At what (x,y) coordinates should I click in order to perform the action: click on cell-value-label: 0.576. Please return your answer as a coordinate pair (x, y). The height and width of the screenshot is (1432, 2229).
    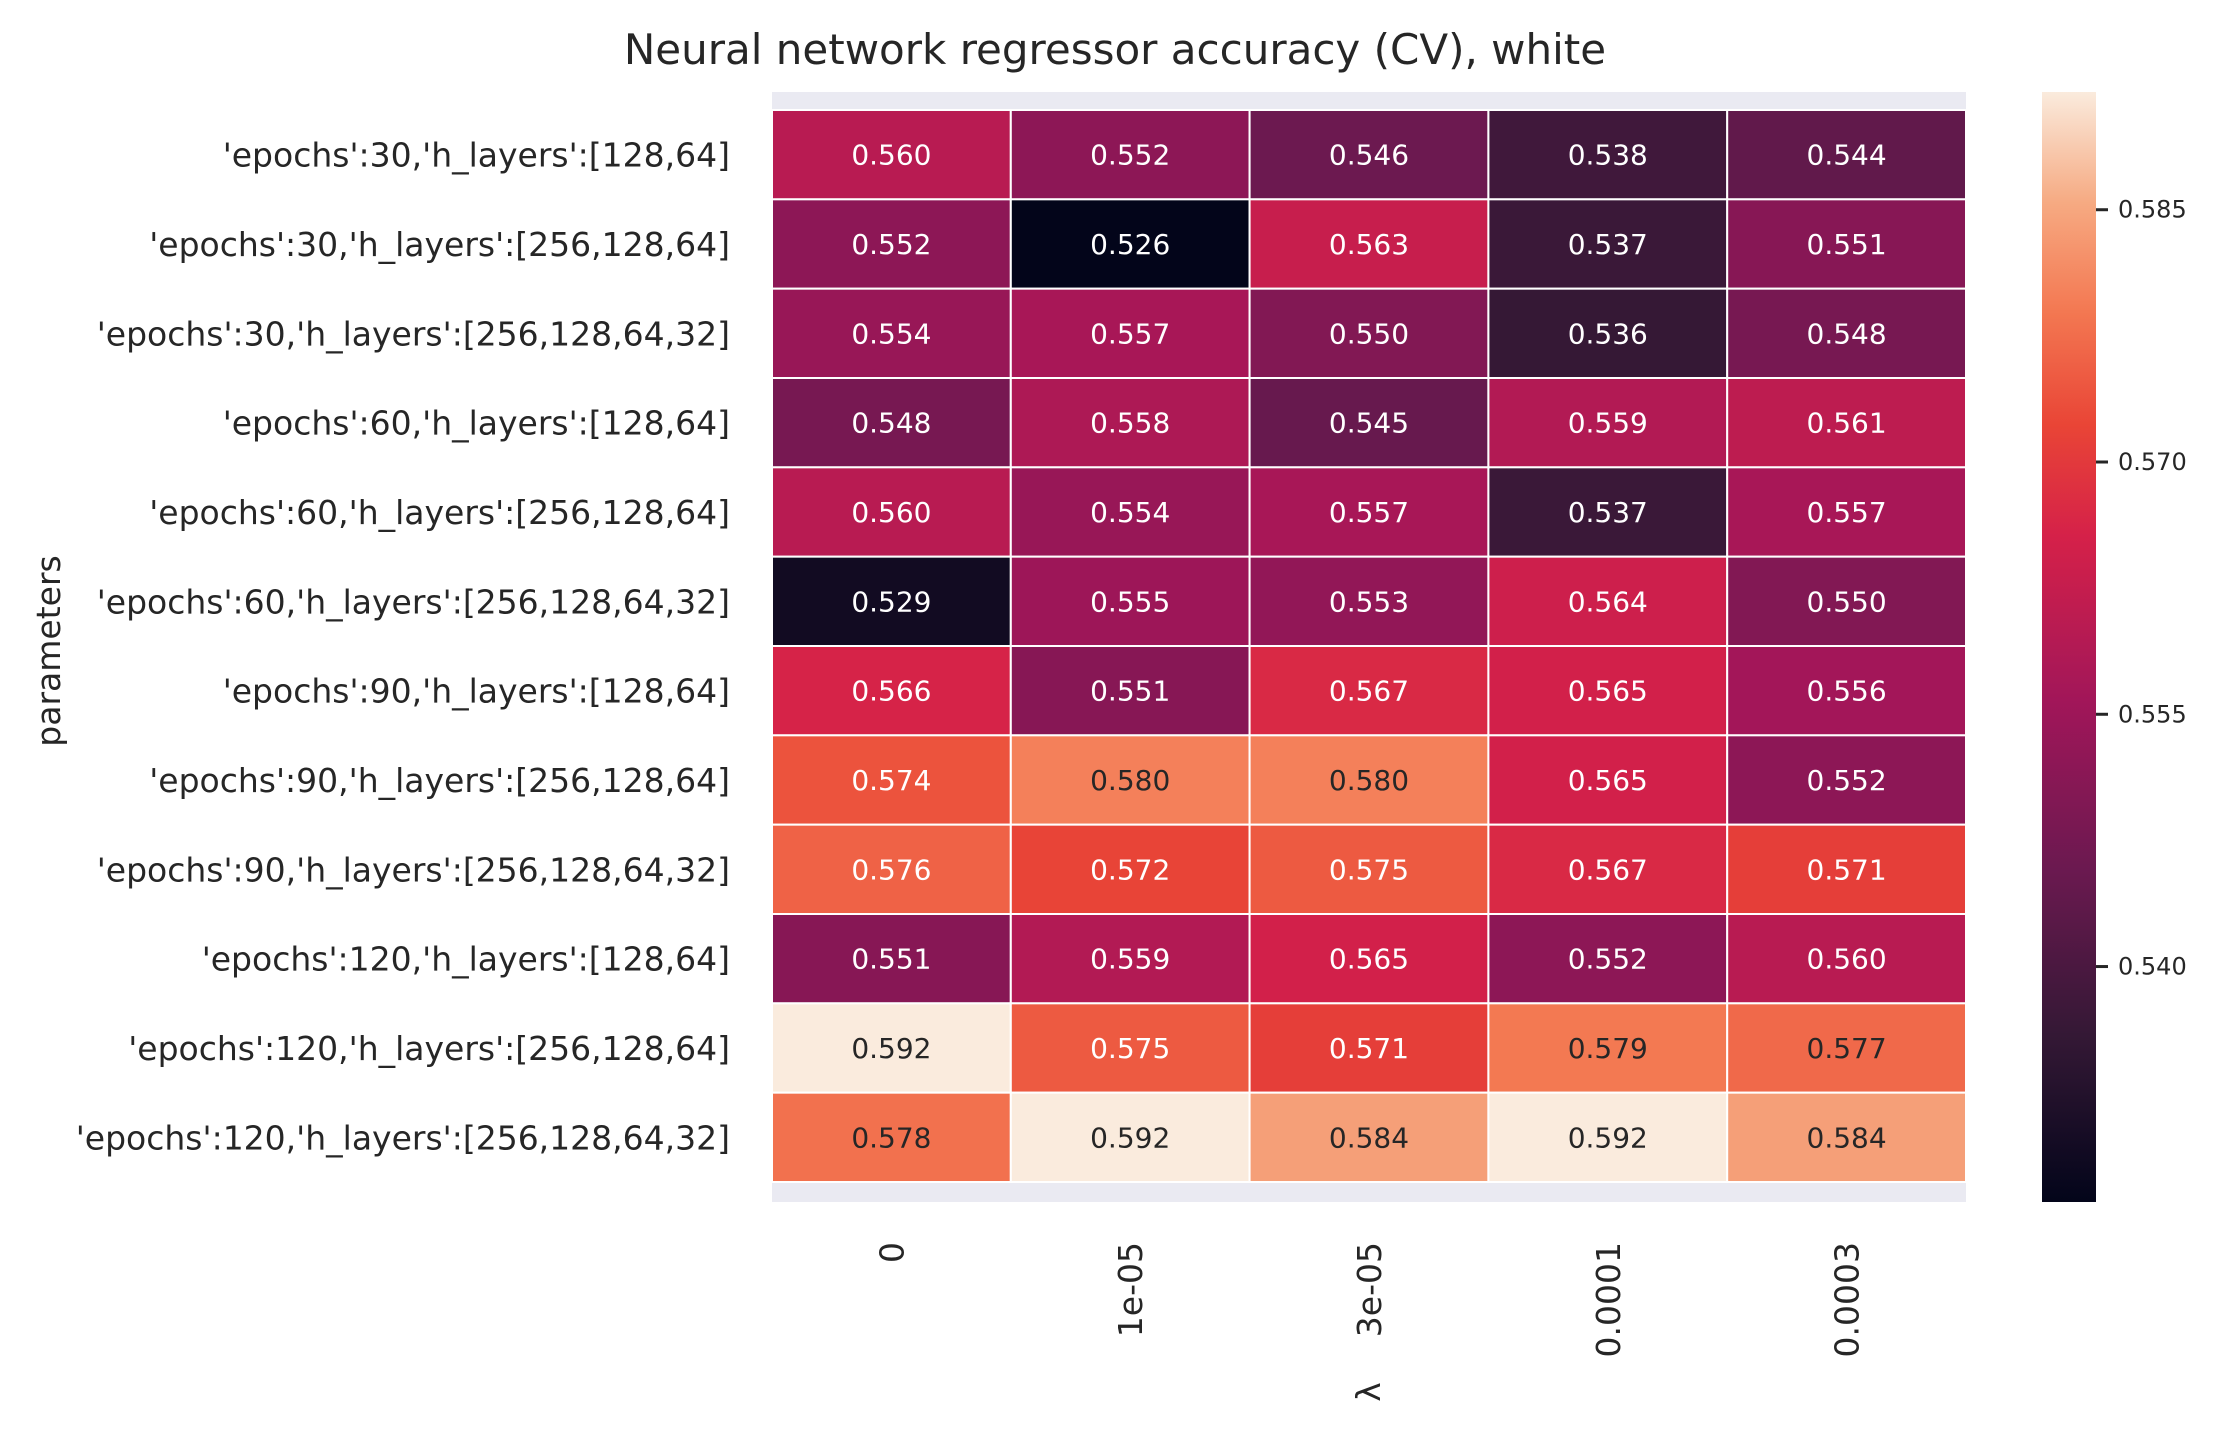
    Looking at the image, I should click on (891, 869).